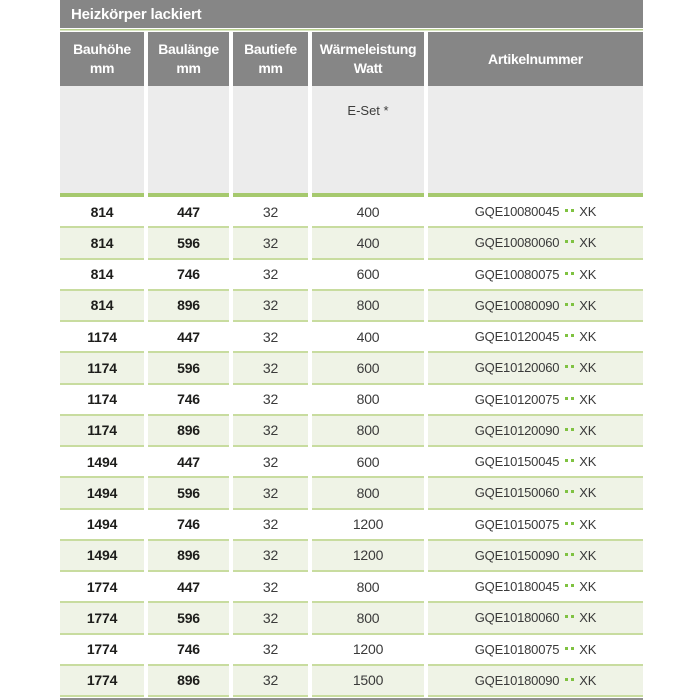 The image size is (700, 700). I want to click on cell-artikelnummer: GQE10180075 XK, so click(535, 650).